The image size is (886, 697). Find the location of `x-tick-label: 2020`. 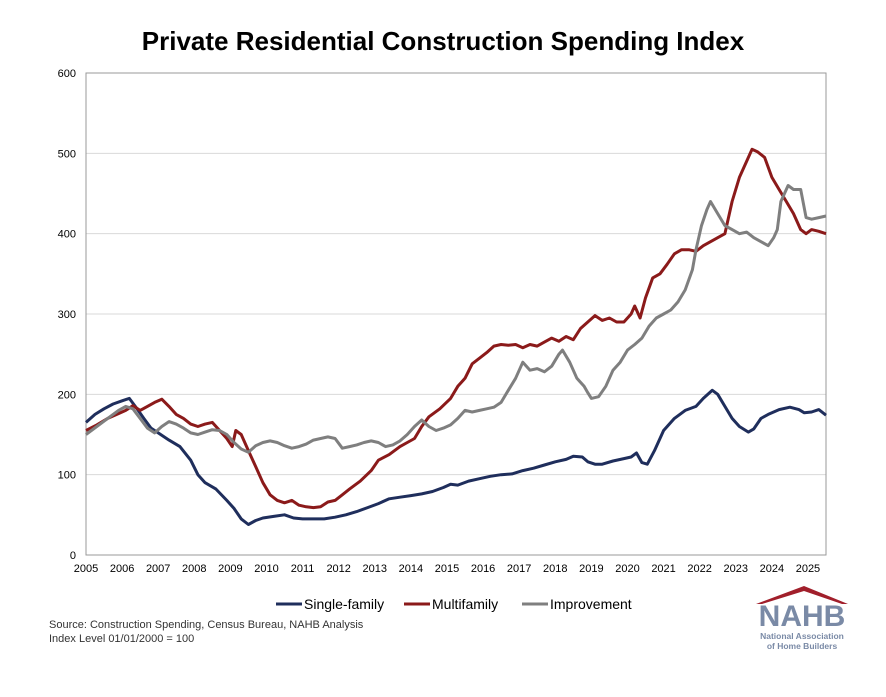

x-tick-label: 2020 is located at coordinates (627, 569).